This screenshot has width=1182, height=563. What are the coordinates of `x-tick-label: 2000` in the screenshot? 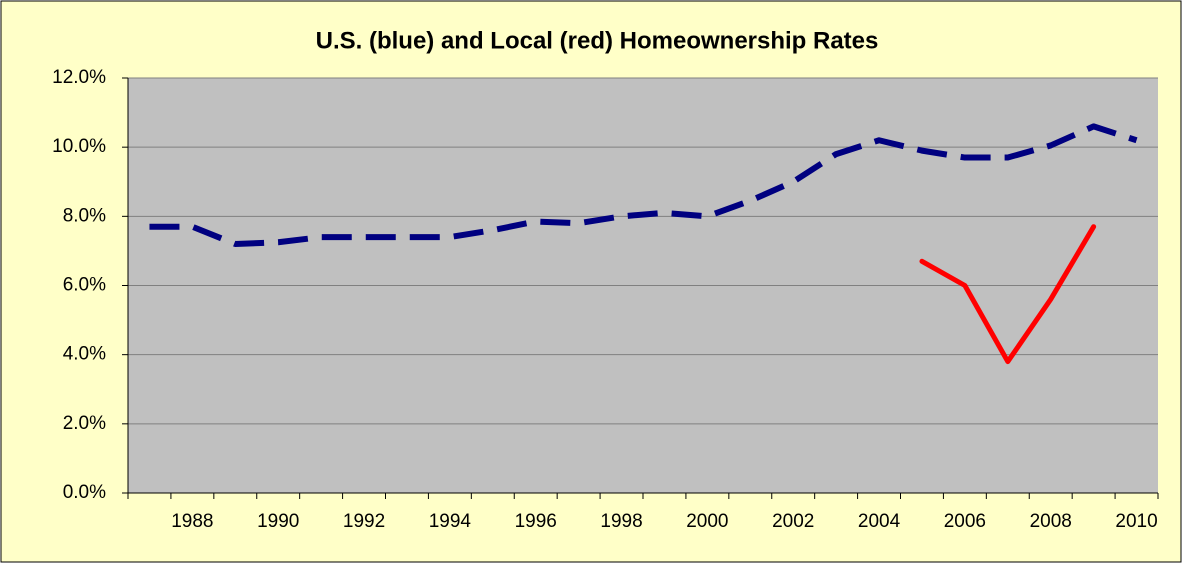 It's located at (707, 521).